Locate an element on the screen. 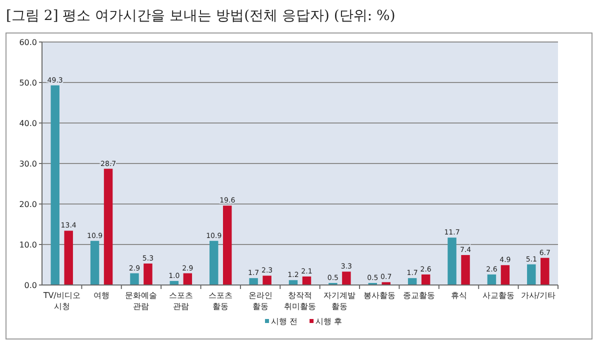  y-tick-label: 20.0 is located at coordinates (28, 204).